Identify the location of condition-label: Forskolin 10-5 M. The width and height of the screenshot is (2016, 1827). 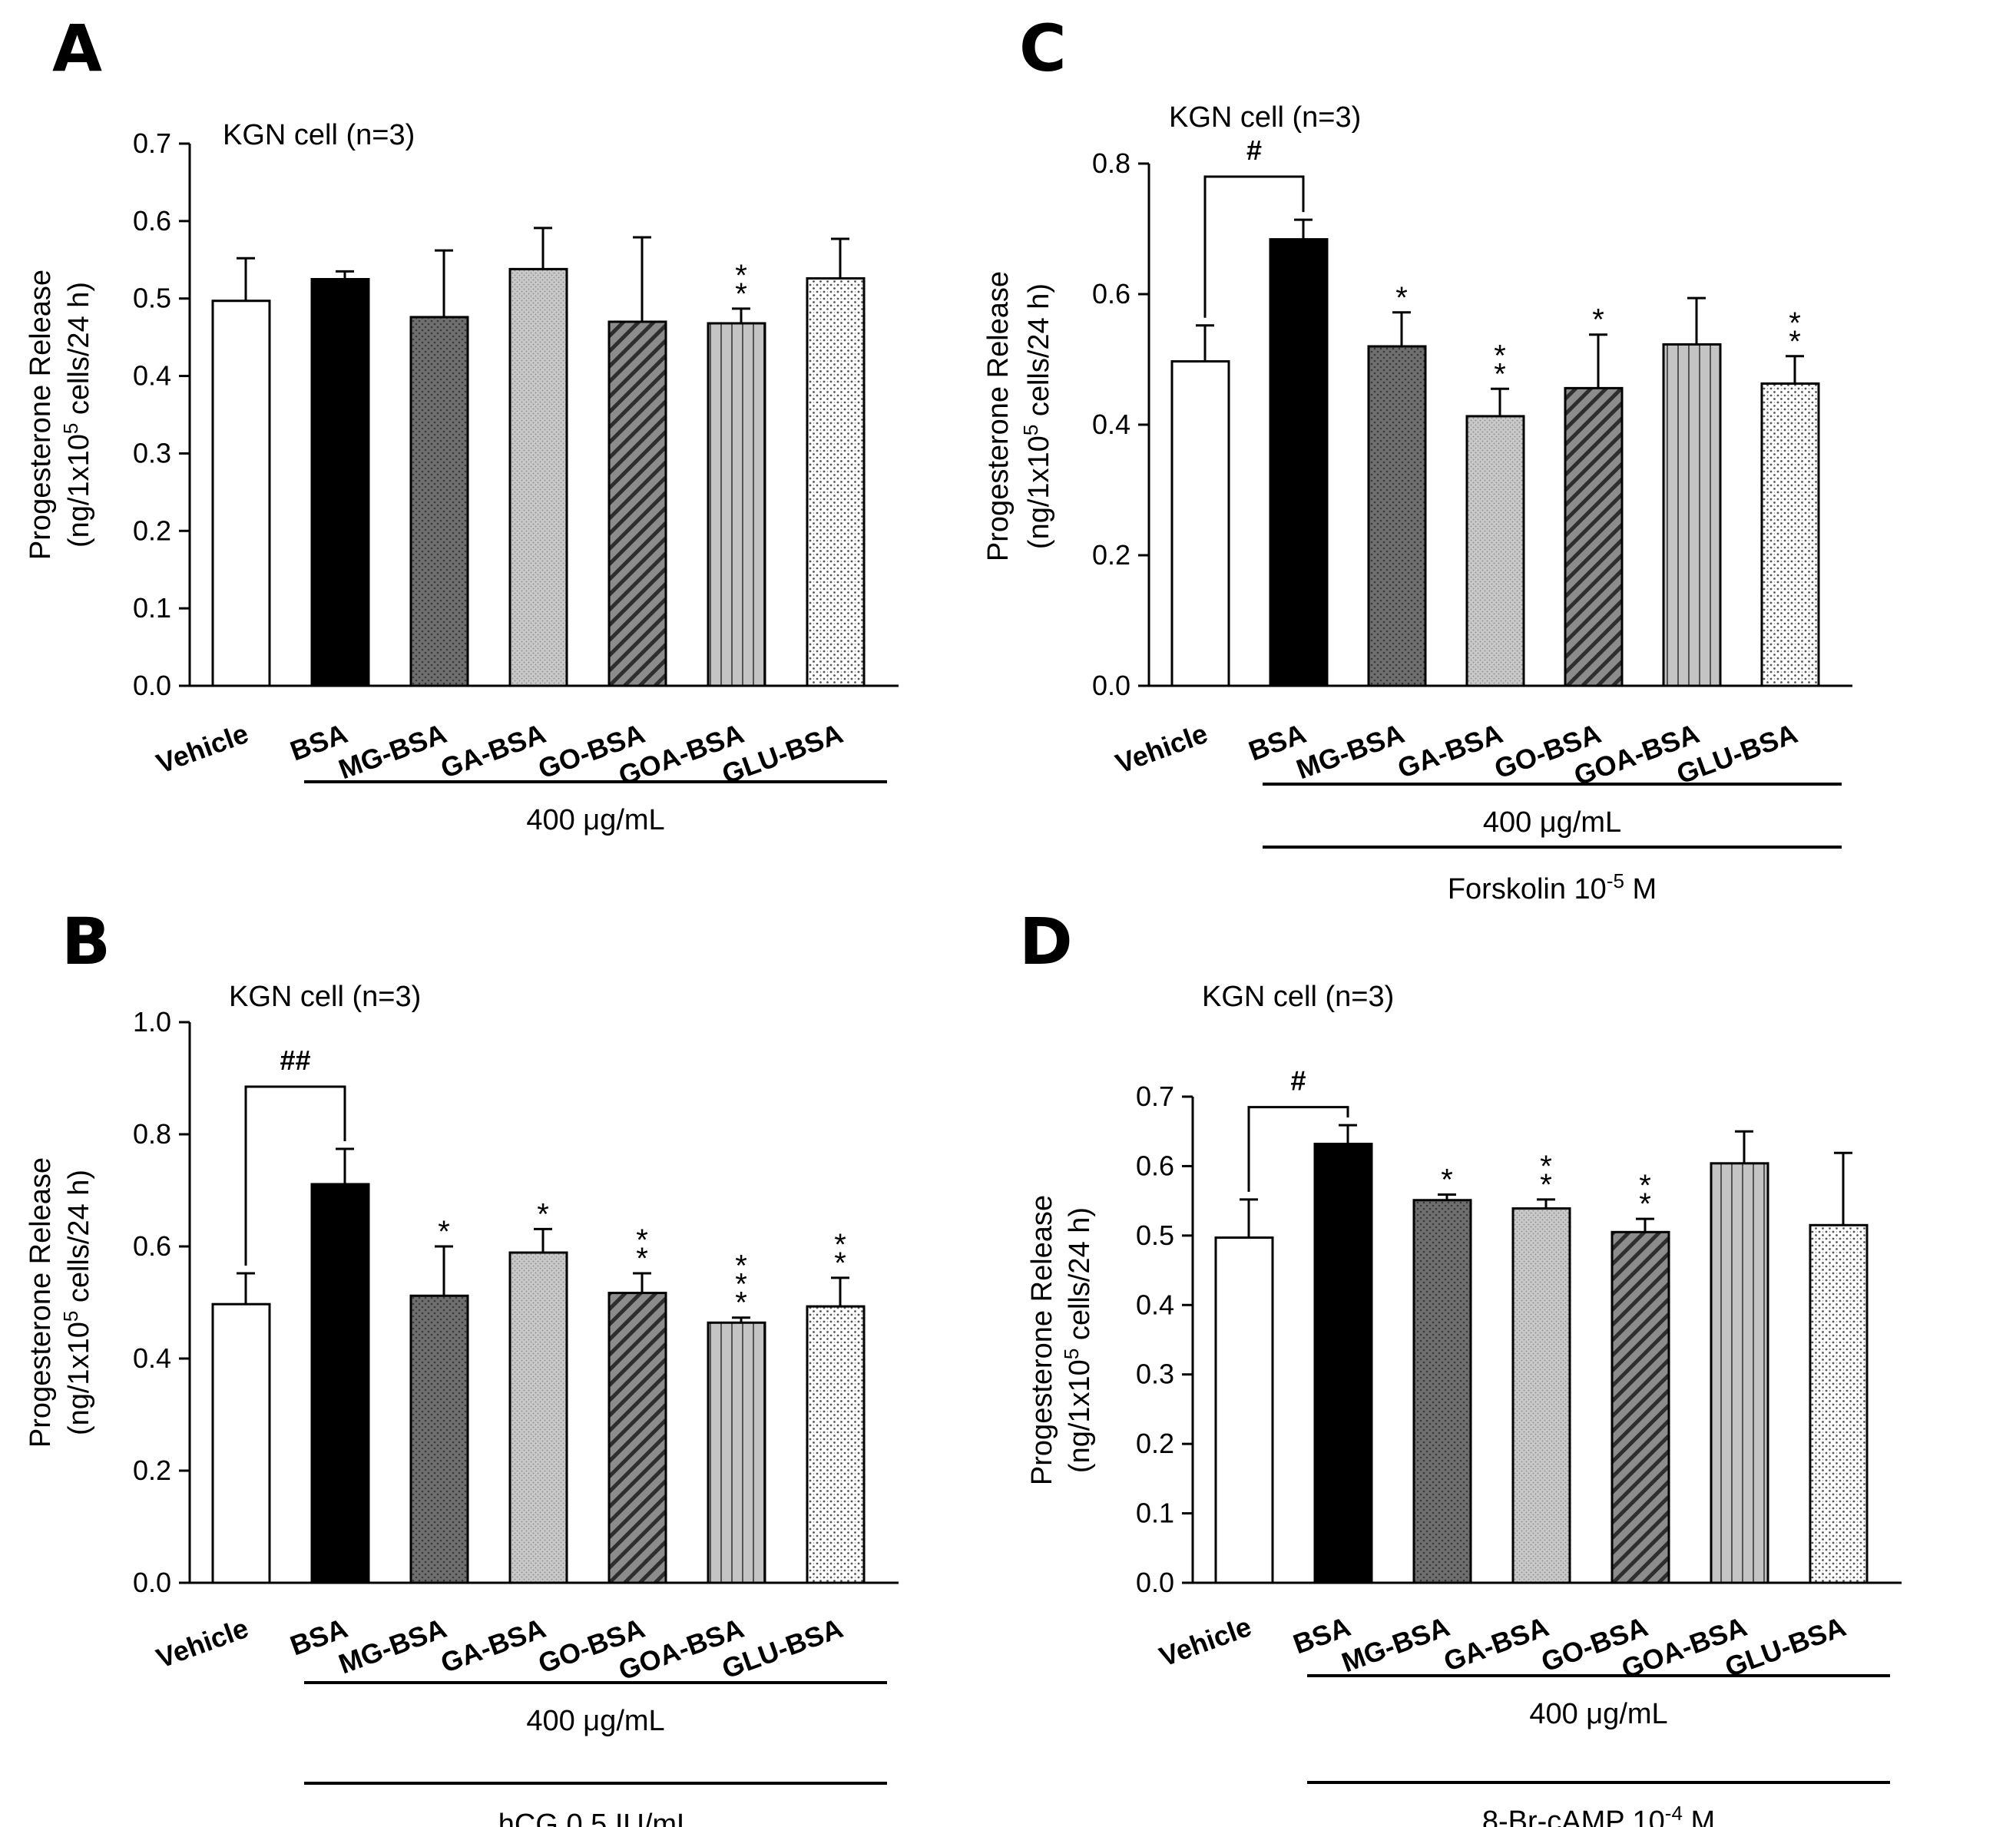
(1552, 887).